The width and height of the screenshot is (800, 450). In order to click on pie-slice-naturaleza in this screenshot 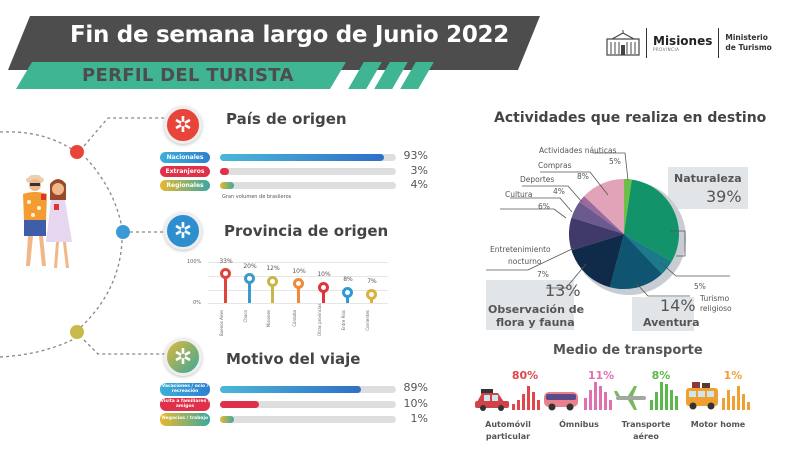, I will do `click(651, 220)`.